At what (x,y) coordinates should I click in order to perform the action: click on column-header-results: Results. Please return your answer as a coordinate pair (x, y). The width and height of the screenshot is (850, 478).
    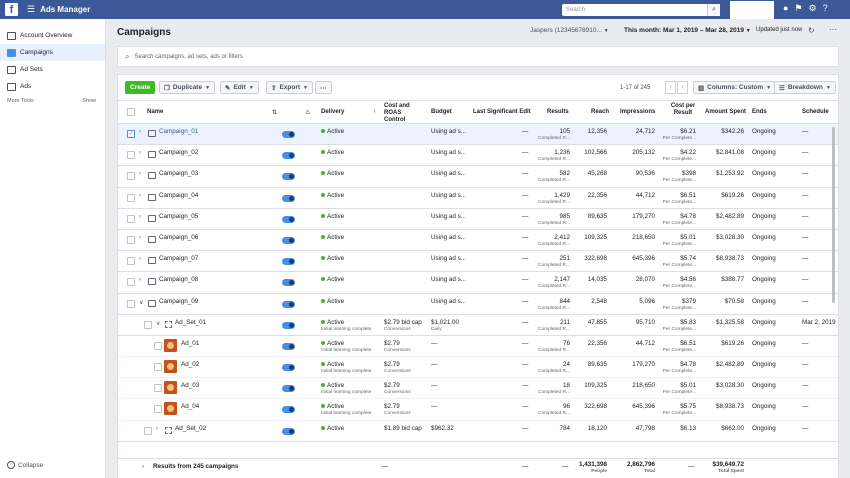
    Looking at the image, I should click on (558, 112).